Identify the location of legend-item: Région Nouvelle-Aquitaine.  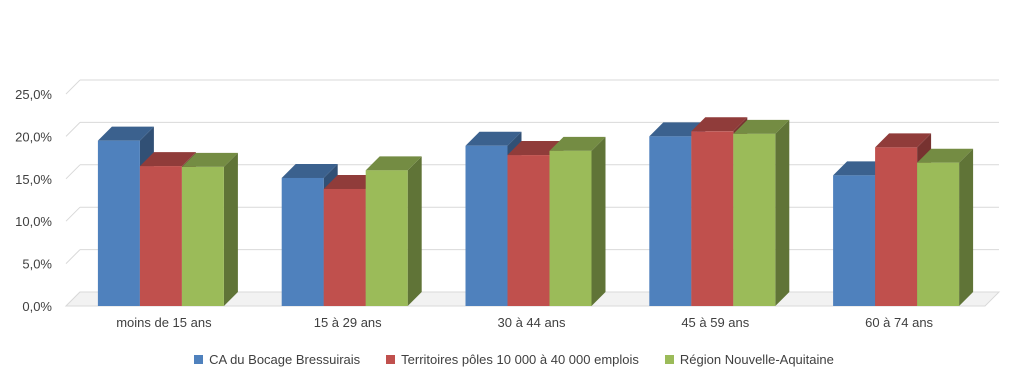
(749, 359).